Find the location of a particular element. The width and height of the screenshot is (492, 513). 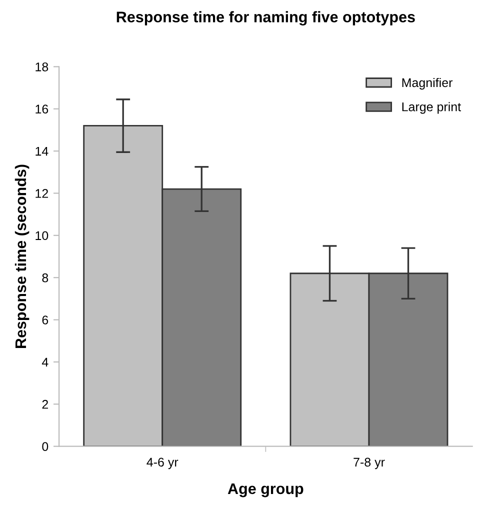

y-tick-label: 16 is located at coordinates (42, 109).